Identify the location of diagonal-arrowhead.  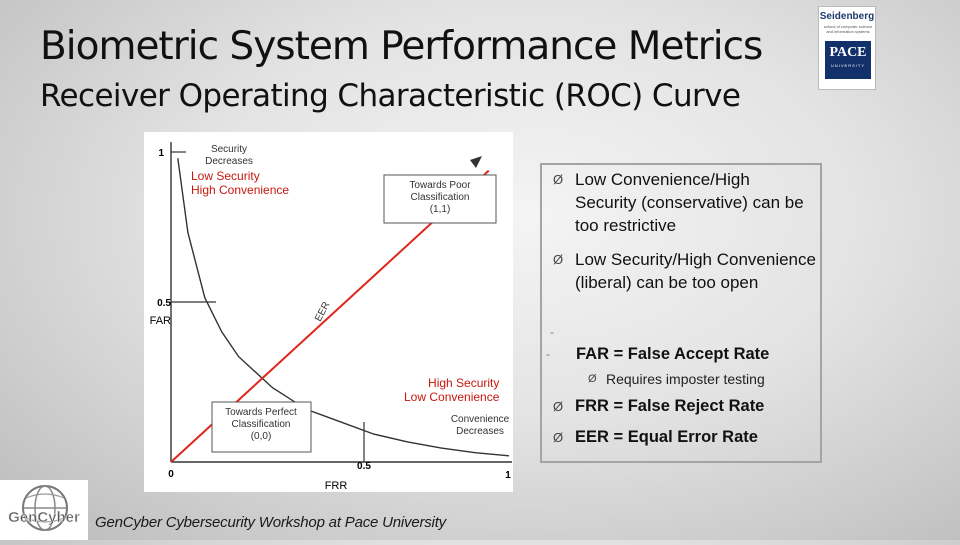
(476, 162).